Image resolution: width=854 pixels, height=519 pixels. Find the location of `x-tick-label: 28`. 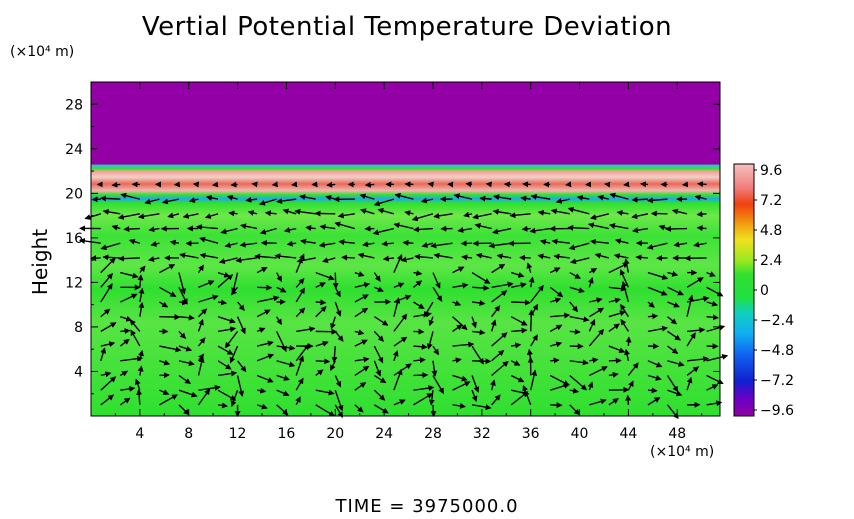

x-tick-label: 28 is located at coordinates (433, 434).